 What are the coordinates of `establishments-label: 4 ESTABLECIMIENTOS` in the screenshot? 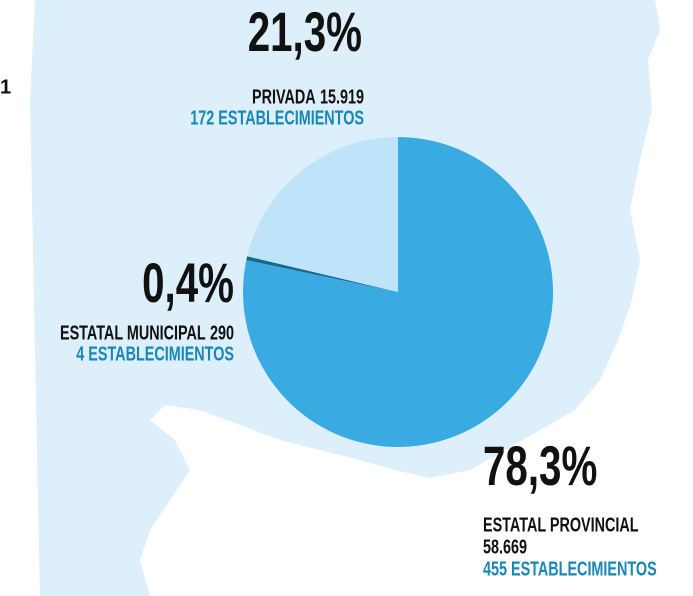 It's located at (155, 353).